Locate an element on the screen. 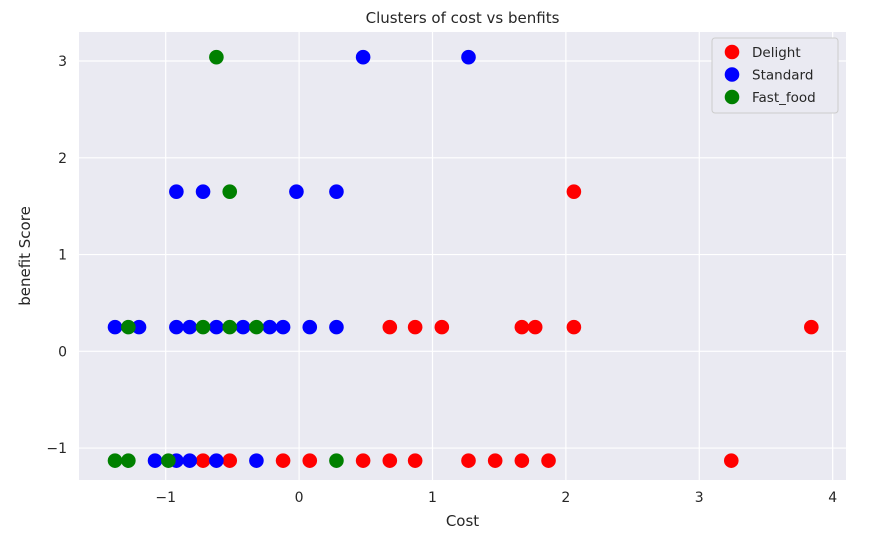 The width and height of the screenshot is (869, 538). x-tick-label: 1 is located at coordinates (432, 498).